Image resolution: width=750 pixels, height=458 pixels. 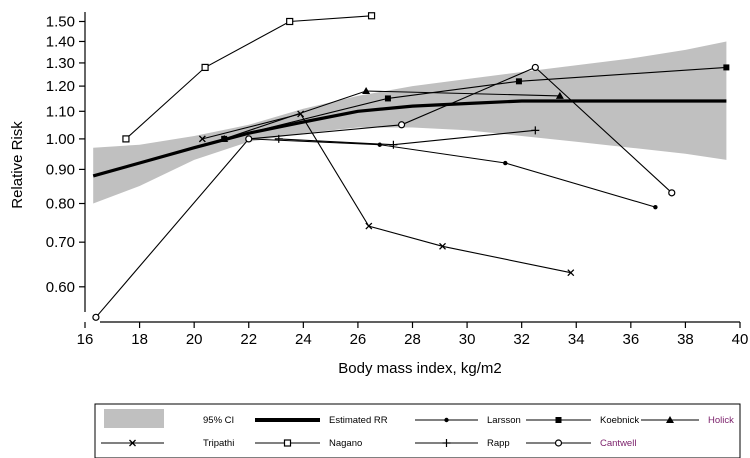 What do you see at coordinates (419, 368) in the screenshot?
I see `x-axis-title: Body mass index, kg/m2` at bounding box center [419, 368].